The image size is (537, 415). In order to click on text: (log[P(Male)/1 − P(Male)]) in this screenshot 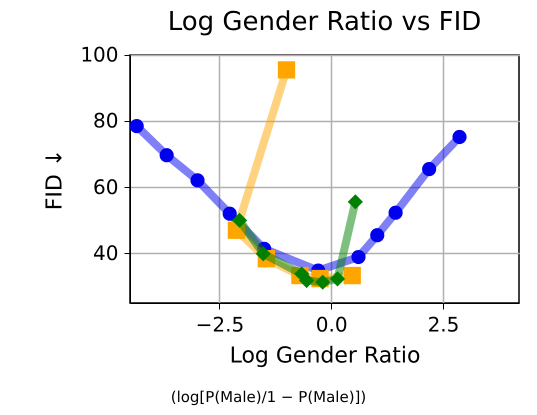, I will do `click(269, 397)`.